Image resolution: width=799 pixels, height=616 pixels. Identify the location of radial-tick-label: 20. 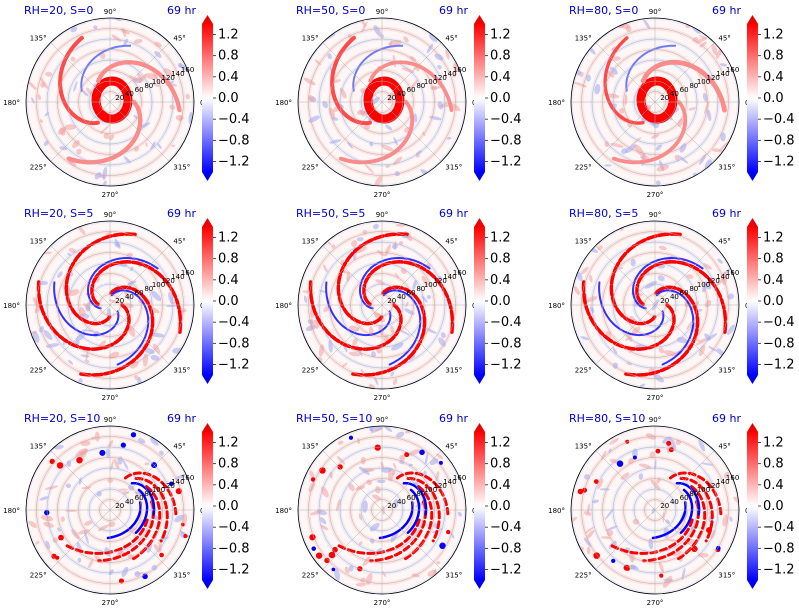
(119, 98).